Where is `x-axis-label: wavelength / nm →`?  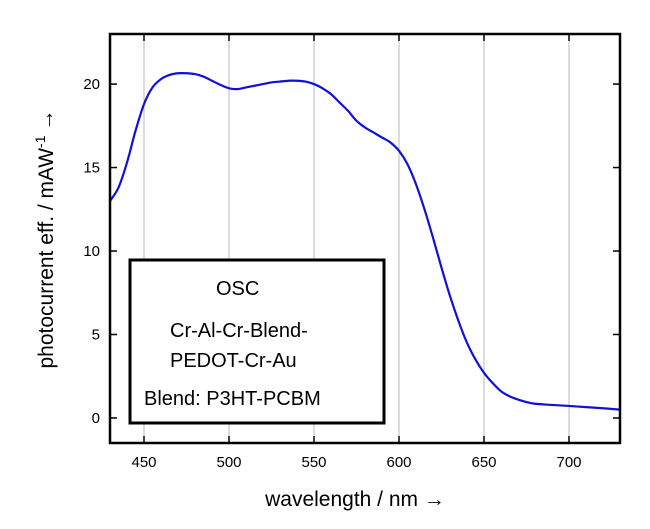
x-axis-label: wavelength / nm → is located at coordinates (354, 499).